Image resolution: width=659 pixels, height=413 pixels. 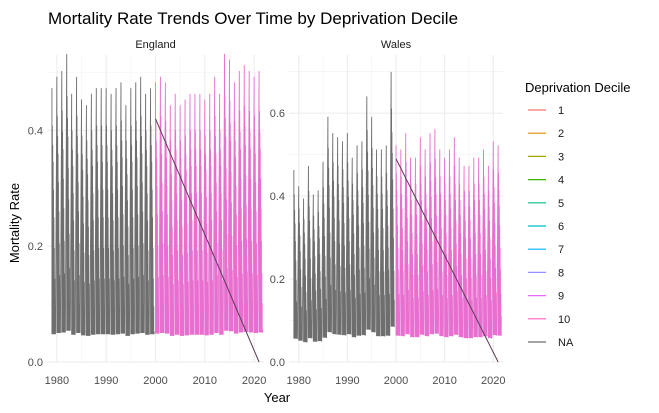 I want to click on legend-label-4: 4, so click(x=561, y=181).